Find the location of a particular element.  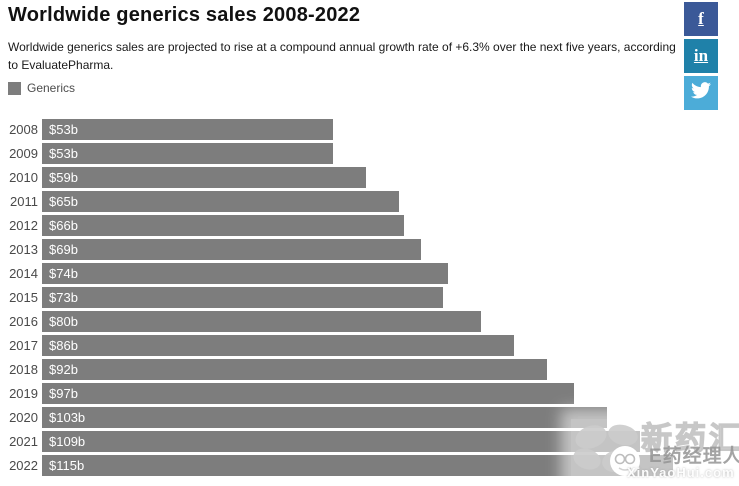

bar-track: $109b is located at coordinates (390, 441).